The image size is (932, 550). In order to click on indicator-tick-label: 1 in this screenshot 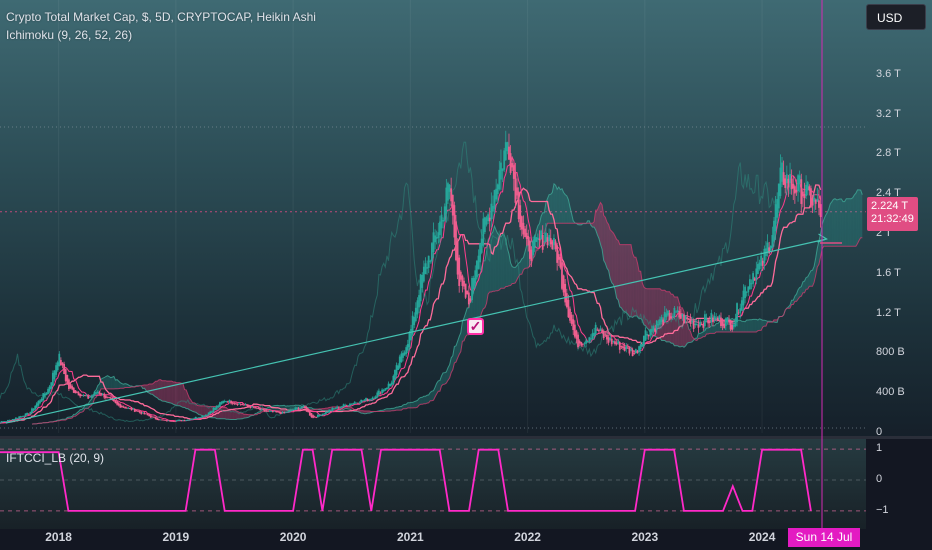, I will do `click(879, 448)`.